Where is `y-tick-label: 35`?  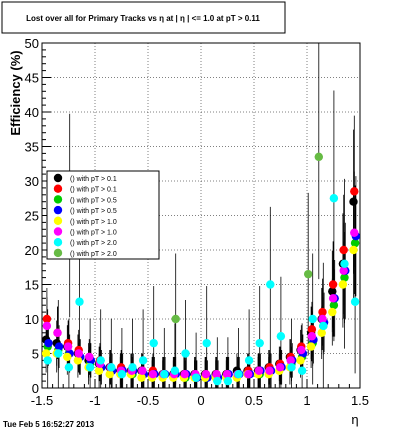 y-tick-label: 35 is located at coordinates (32, 147).